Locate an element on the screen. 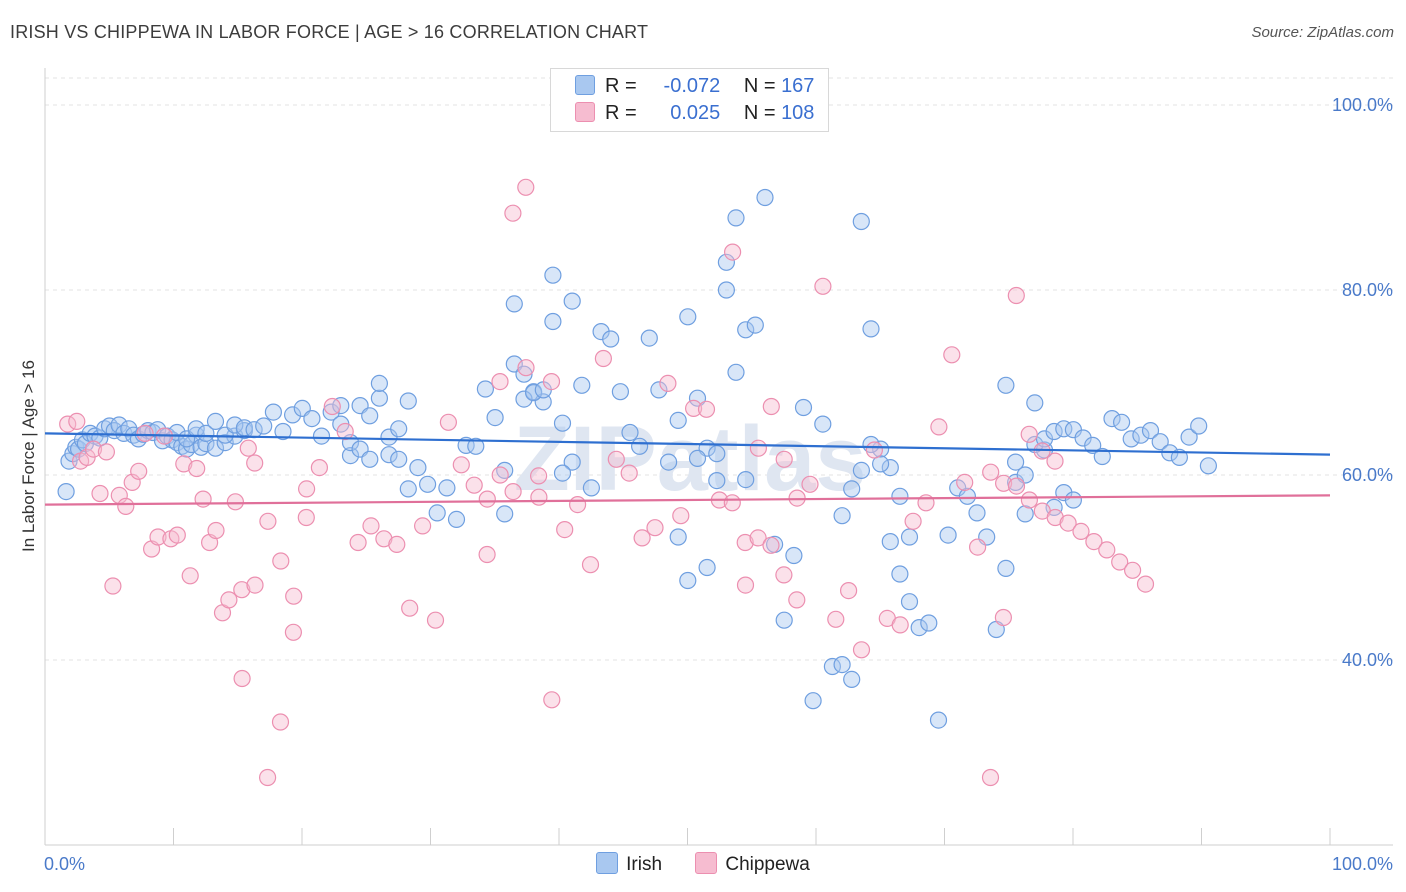 The image size is (1406, 892). irish-n-label: N = is located at coordinates (759, 86).